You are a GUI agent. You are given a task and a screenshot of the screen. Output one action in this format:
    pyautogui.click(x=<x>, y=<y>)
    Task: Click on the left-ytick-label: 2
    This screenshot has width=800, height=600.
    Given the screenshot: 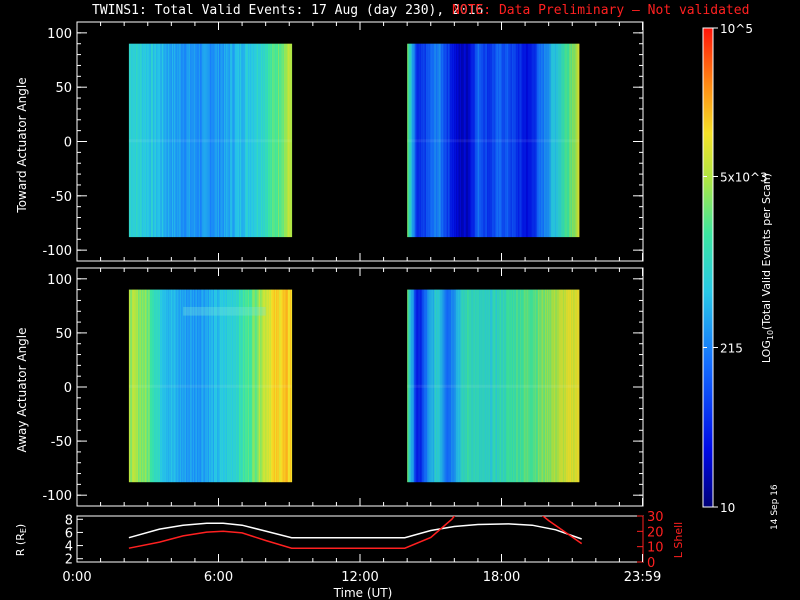 What is the action you would take?
    pyautogui.click(x=69, y=560)
    